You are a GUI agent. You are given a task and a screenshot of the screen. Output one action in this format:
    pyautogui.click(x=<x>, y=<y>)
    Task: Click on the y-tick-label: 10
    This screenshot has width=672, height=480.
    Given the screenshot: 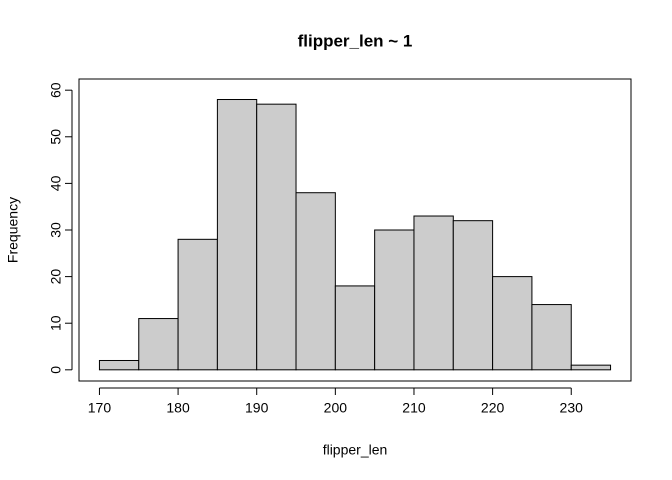 What is the action you would take?
    pyautogui.click(x=56, y=323)
    